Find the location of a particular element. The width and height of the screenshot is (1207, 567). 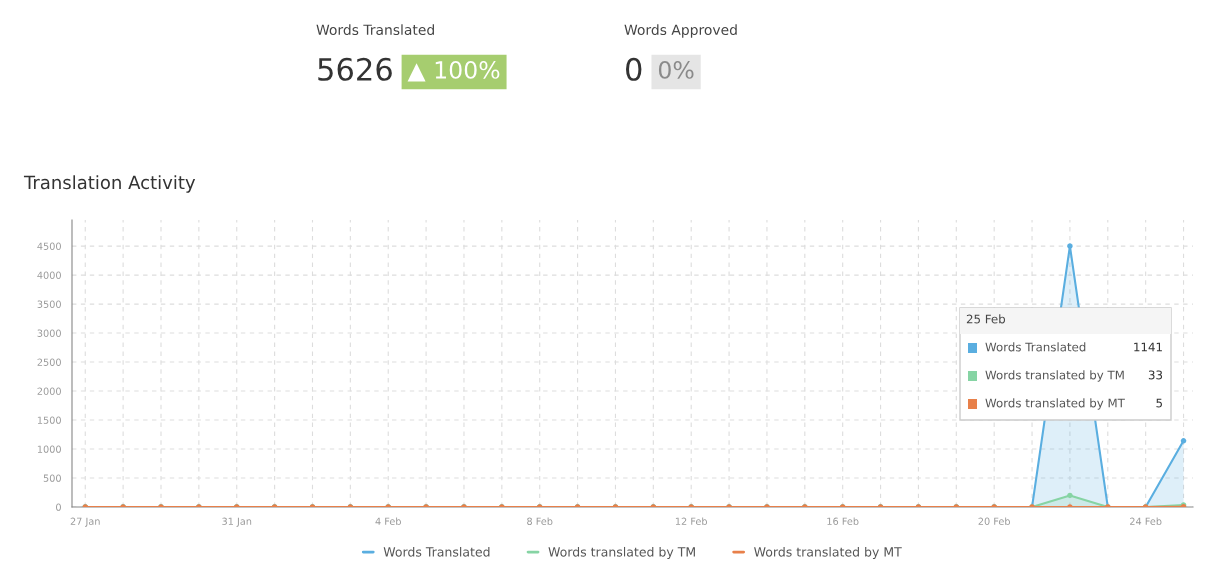

y-tick-label: 1500 is located at coordinates (49, 420).